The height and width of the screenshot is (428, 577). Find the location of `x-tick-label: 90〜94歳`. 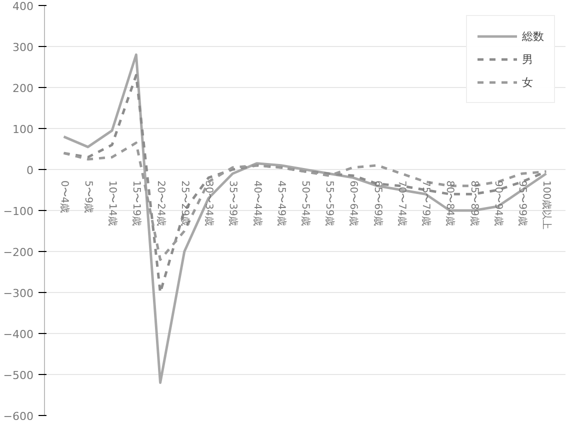

x-tick-label: 90〜94歳 is located at coordinates (498, 203).